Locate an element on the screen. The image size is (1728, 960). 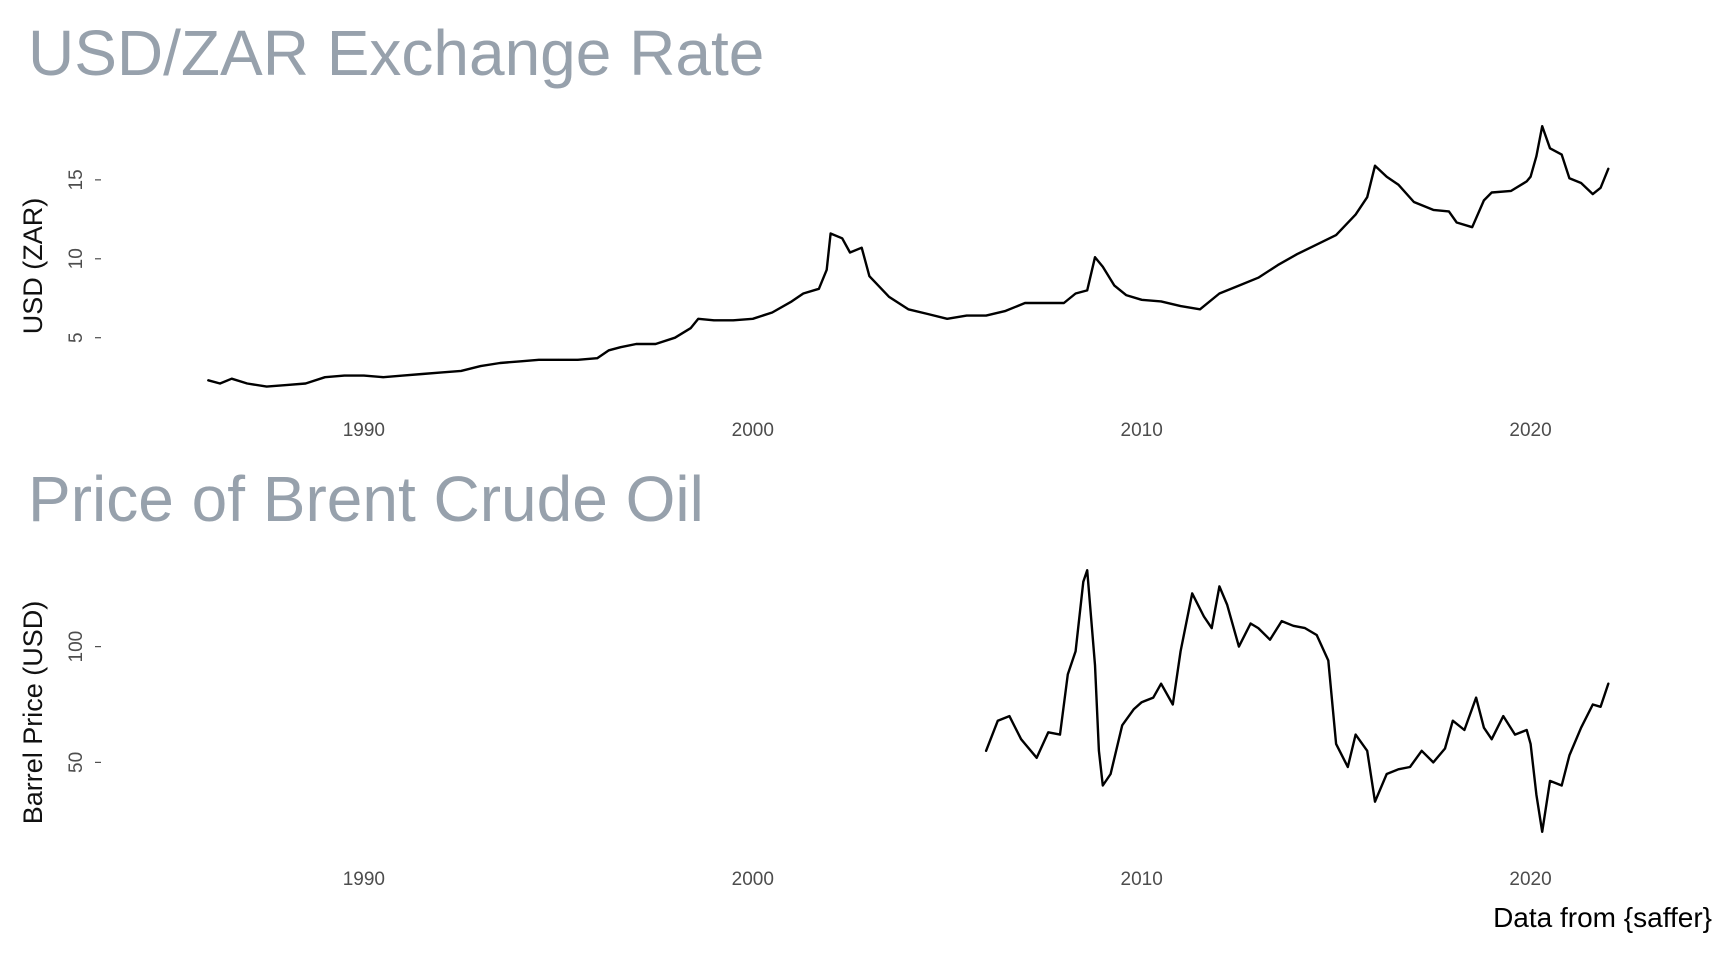
x-tick-label: 2020 is located at coordinates (1530, 430).